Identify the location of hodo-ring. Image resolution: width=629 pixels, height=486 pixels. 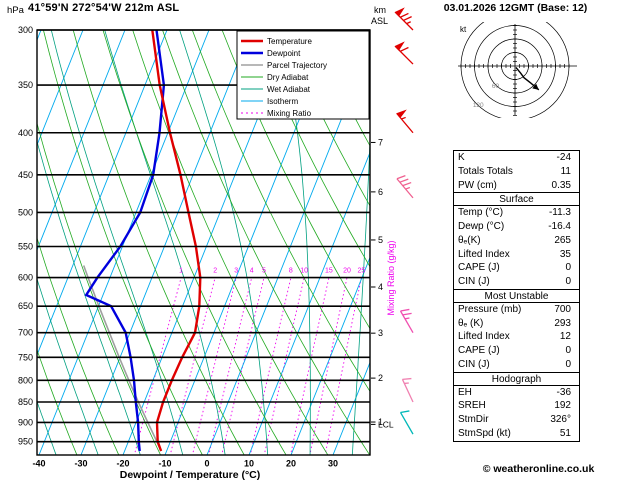
(515, 66).